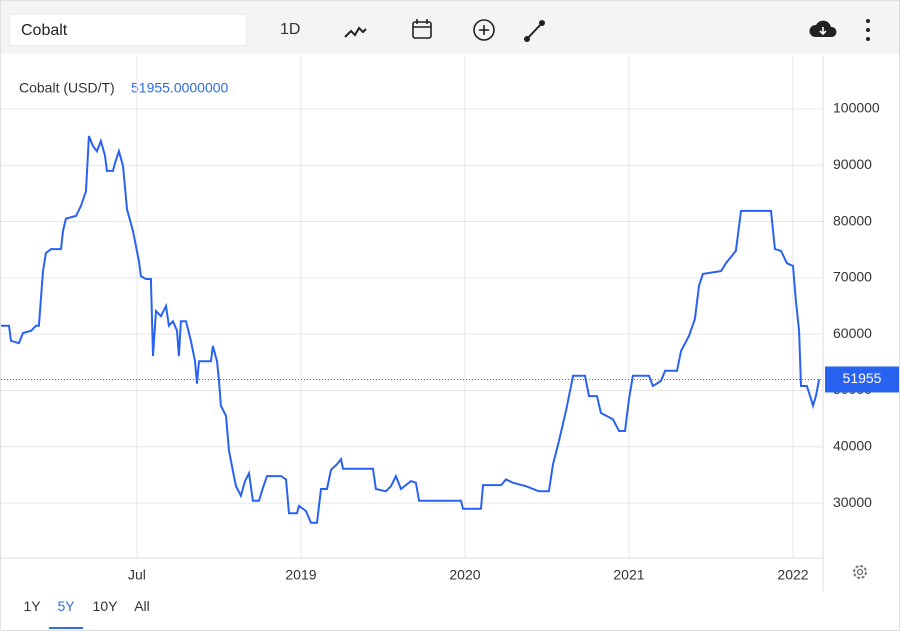 The width and height of the screenshot is (900, 631). I want to click on range-tab: 10Y, so click(105, 606).